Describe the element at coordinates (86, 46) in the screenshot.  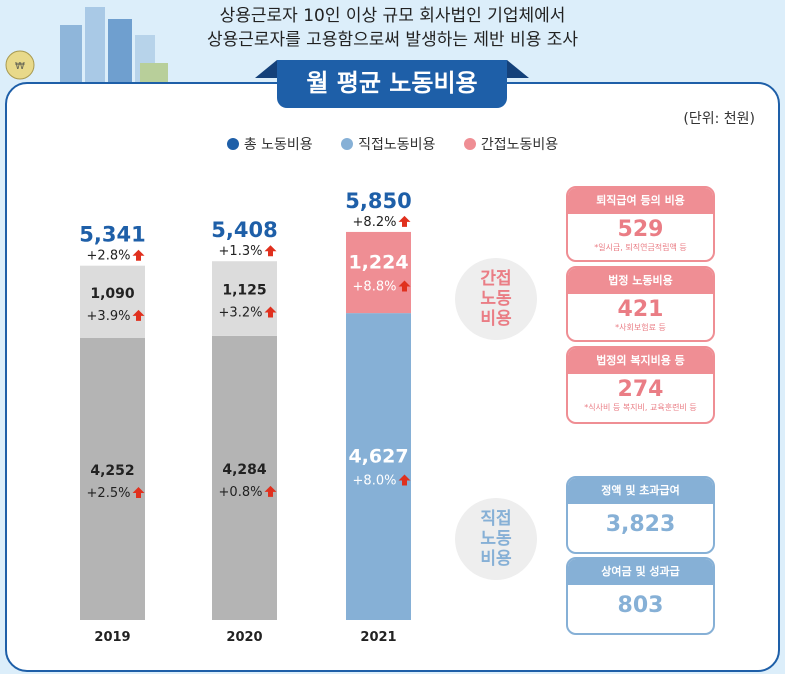
I see `city-illustration: ₩` at that location.